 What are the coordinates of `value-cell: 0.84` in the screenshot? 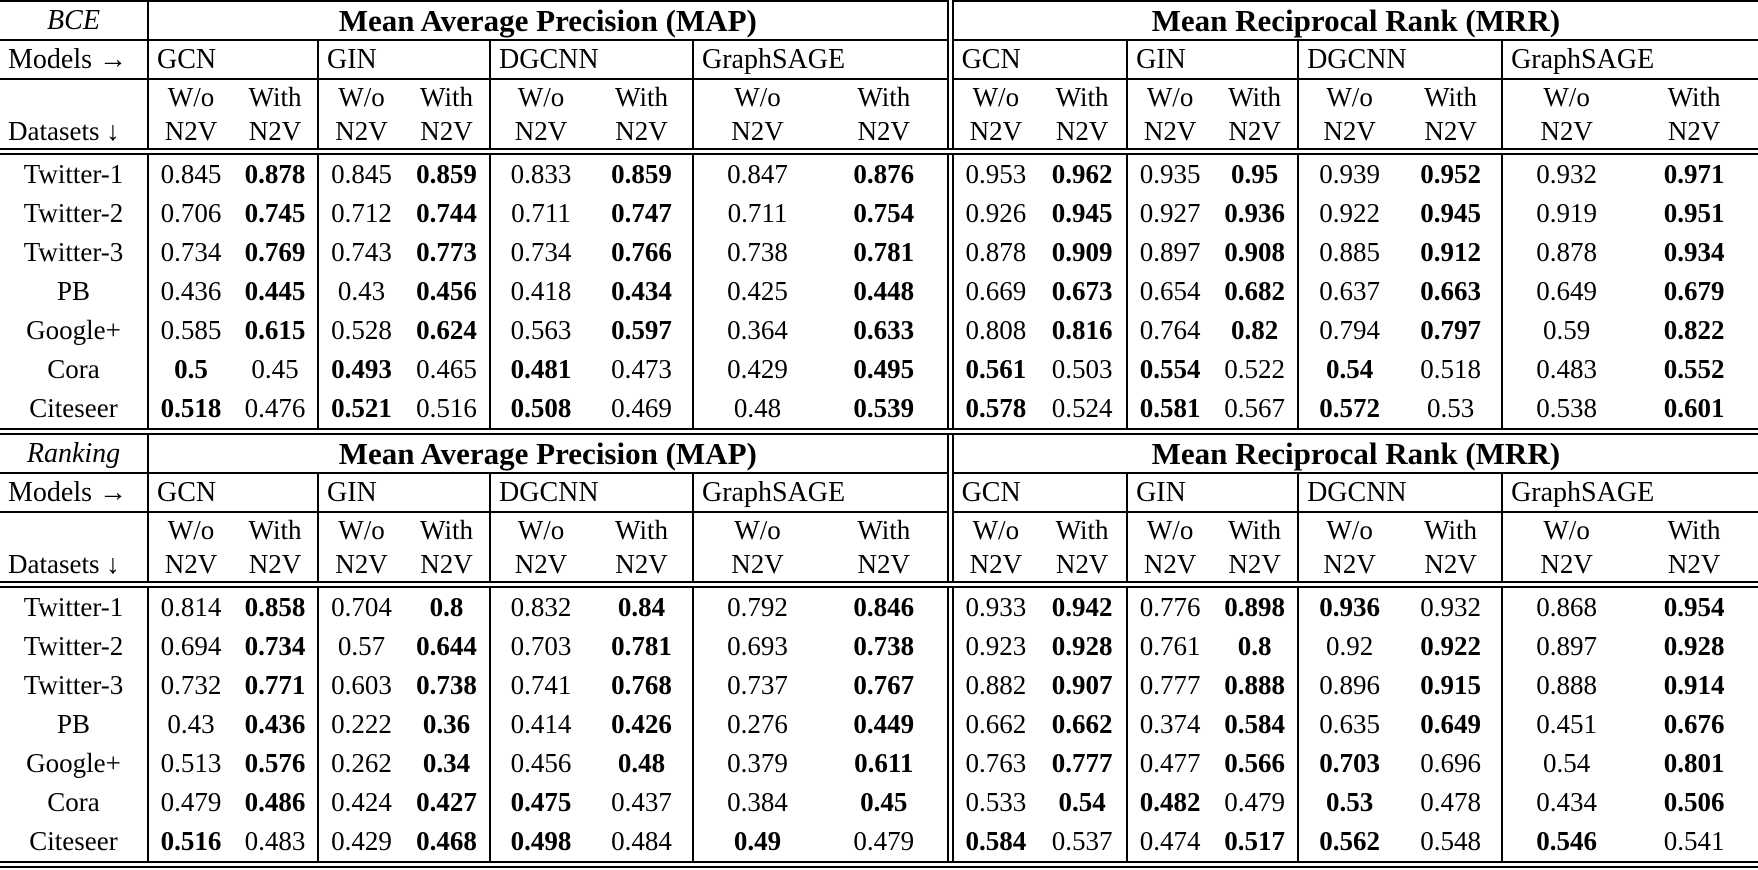 It's located at (641, 607).